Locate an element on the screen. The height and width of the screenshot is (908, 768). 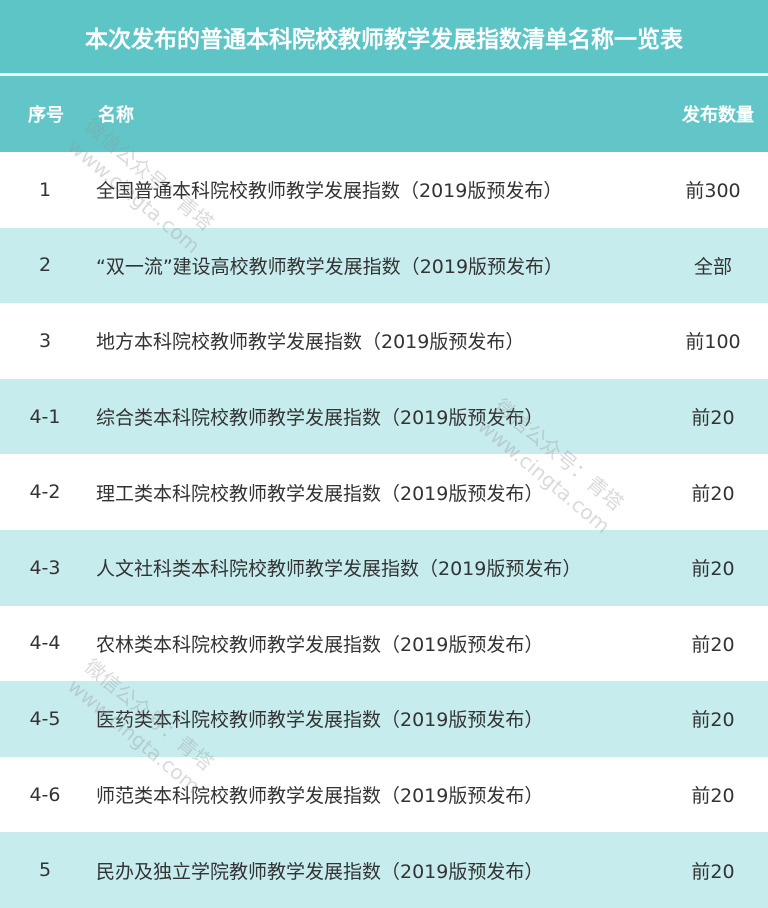
row-no: 4-2 is located at coordinates (45, 492).